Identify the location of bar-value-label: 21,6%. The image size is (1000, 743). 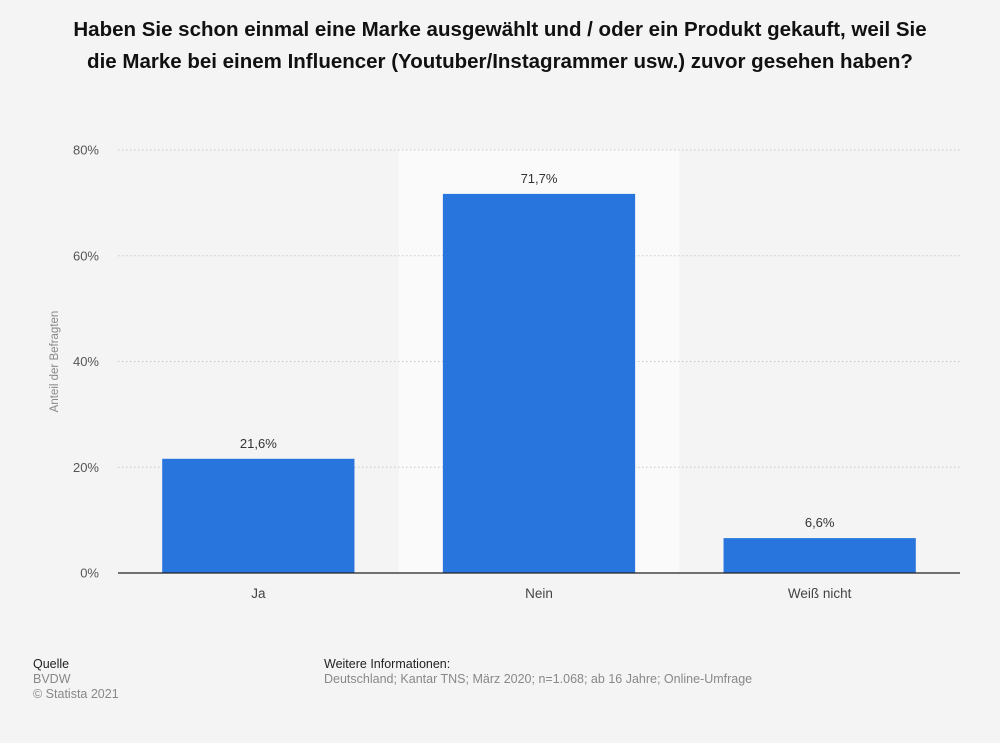
(258, 443).